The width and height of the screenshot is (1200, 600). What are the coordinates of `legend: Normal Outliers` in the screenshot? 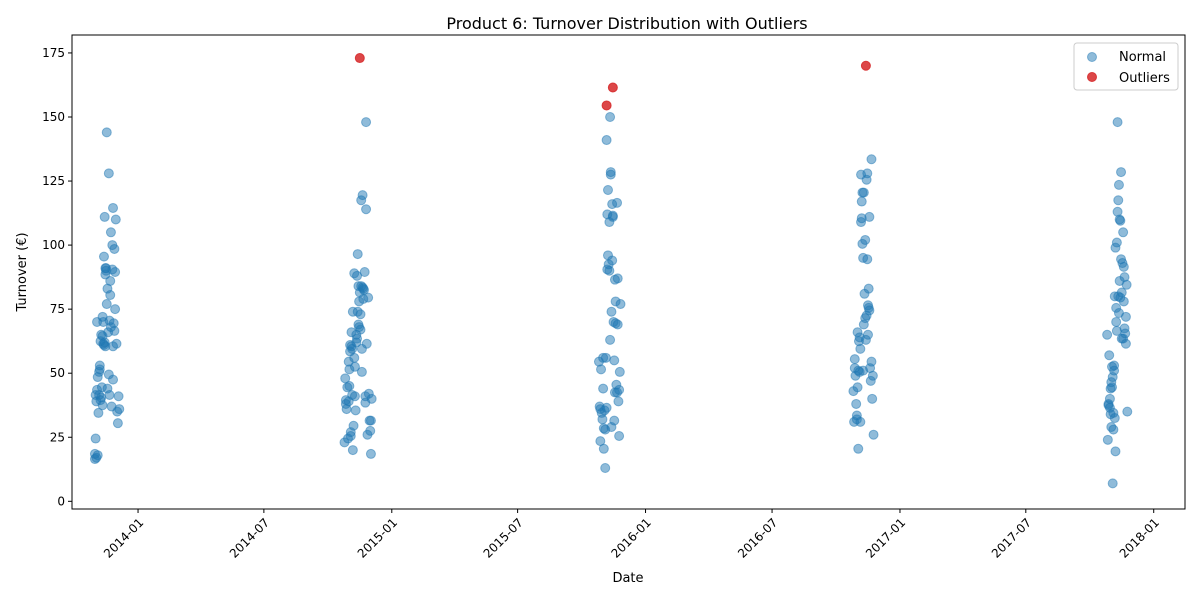 It's located at (1126, 66).